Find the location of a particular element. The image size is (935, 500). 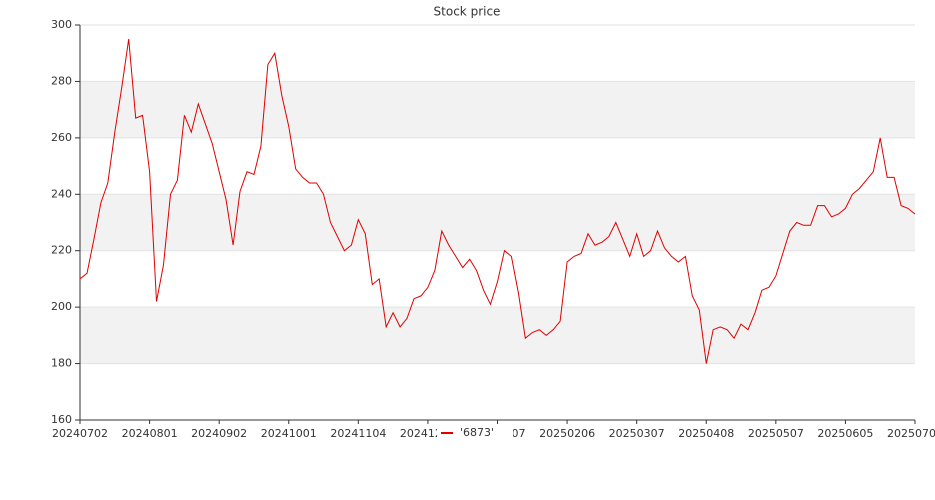

legend: '6873' is located at coordinates (475, 433).